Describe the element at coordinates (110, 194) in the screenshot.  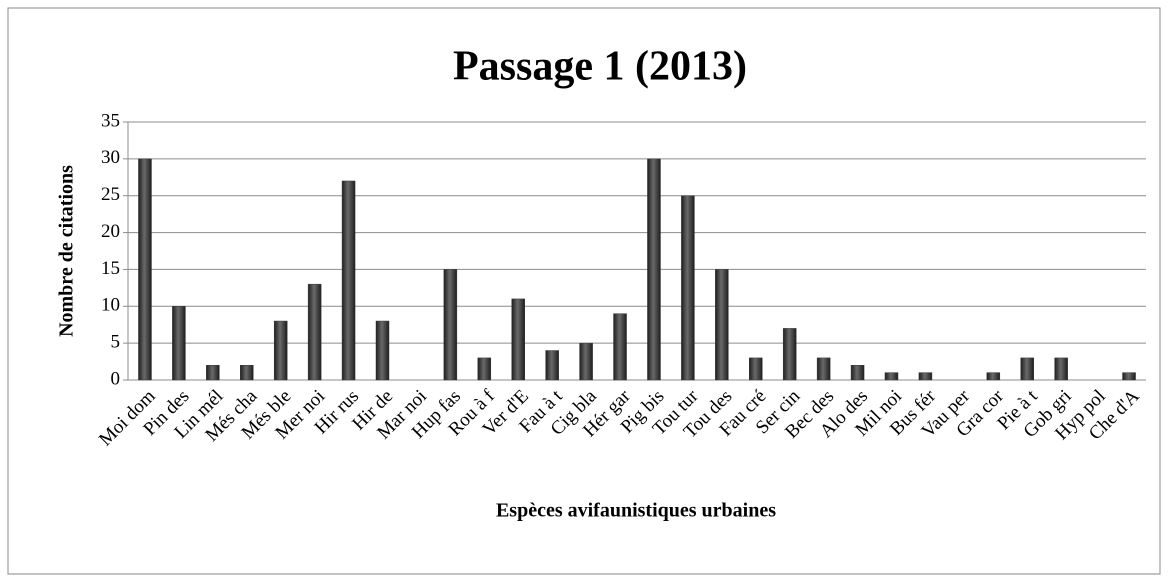
I see `y-tick-label: 25` at that location.